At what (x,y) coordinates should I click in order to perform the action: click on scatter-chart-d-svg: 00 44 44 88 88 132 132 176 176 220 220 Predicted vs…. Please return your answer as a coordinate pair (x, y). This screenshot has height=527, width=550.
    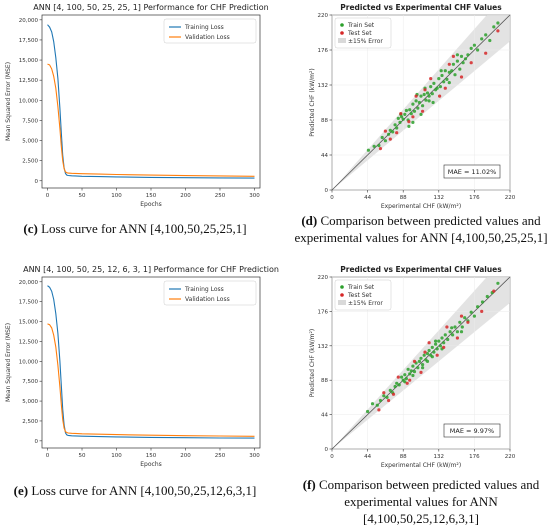
    Looking at the image, I should click on (412, 106).